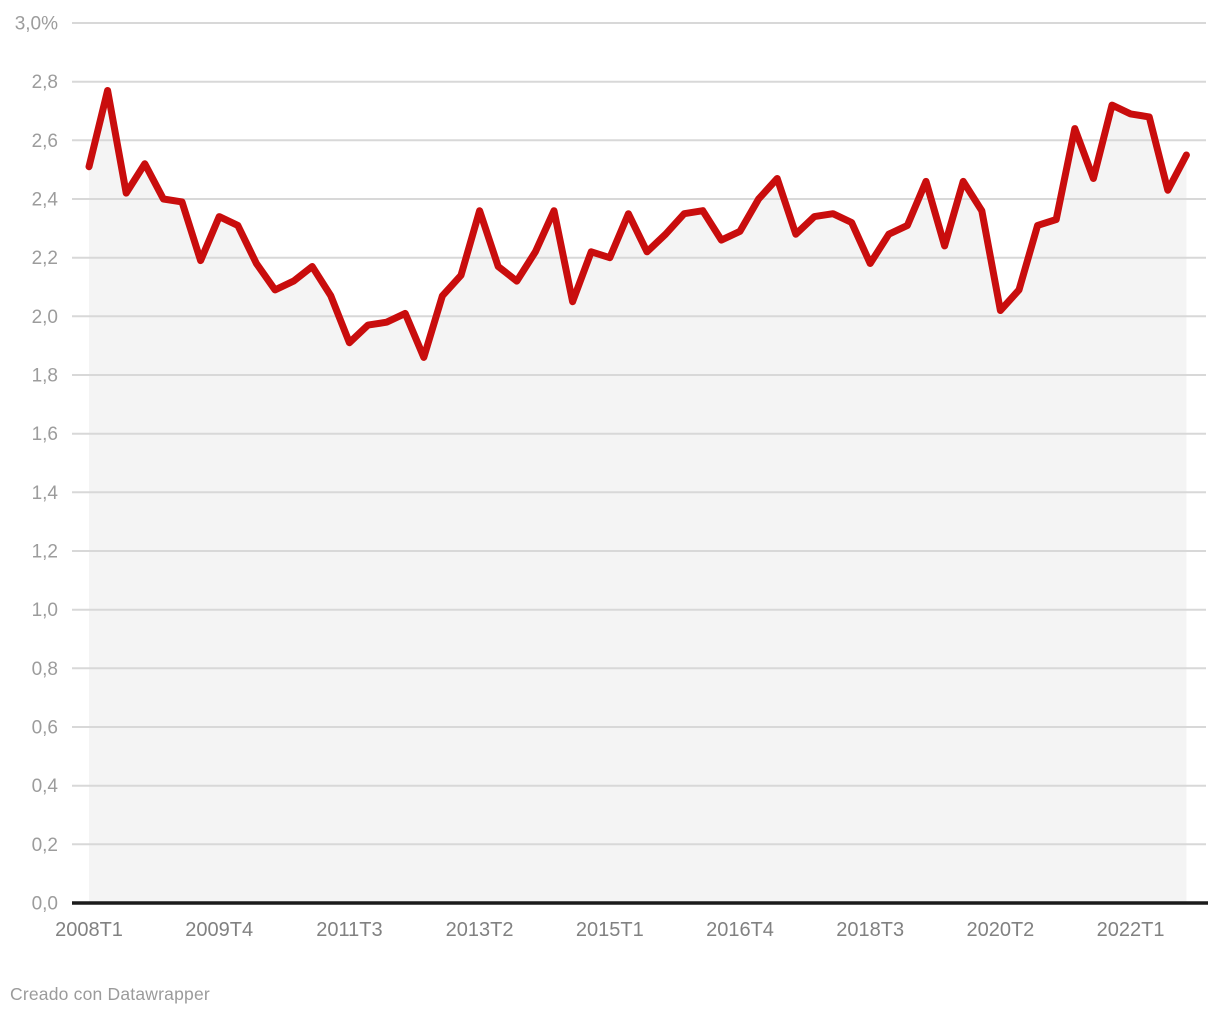 This screenshot has width=1220, height=1020. Describe the element at coordinates (610, 930) in the screenshot. I see `x-tick-label: 2015T1` at that location.